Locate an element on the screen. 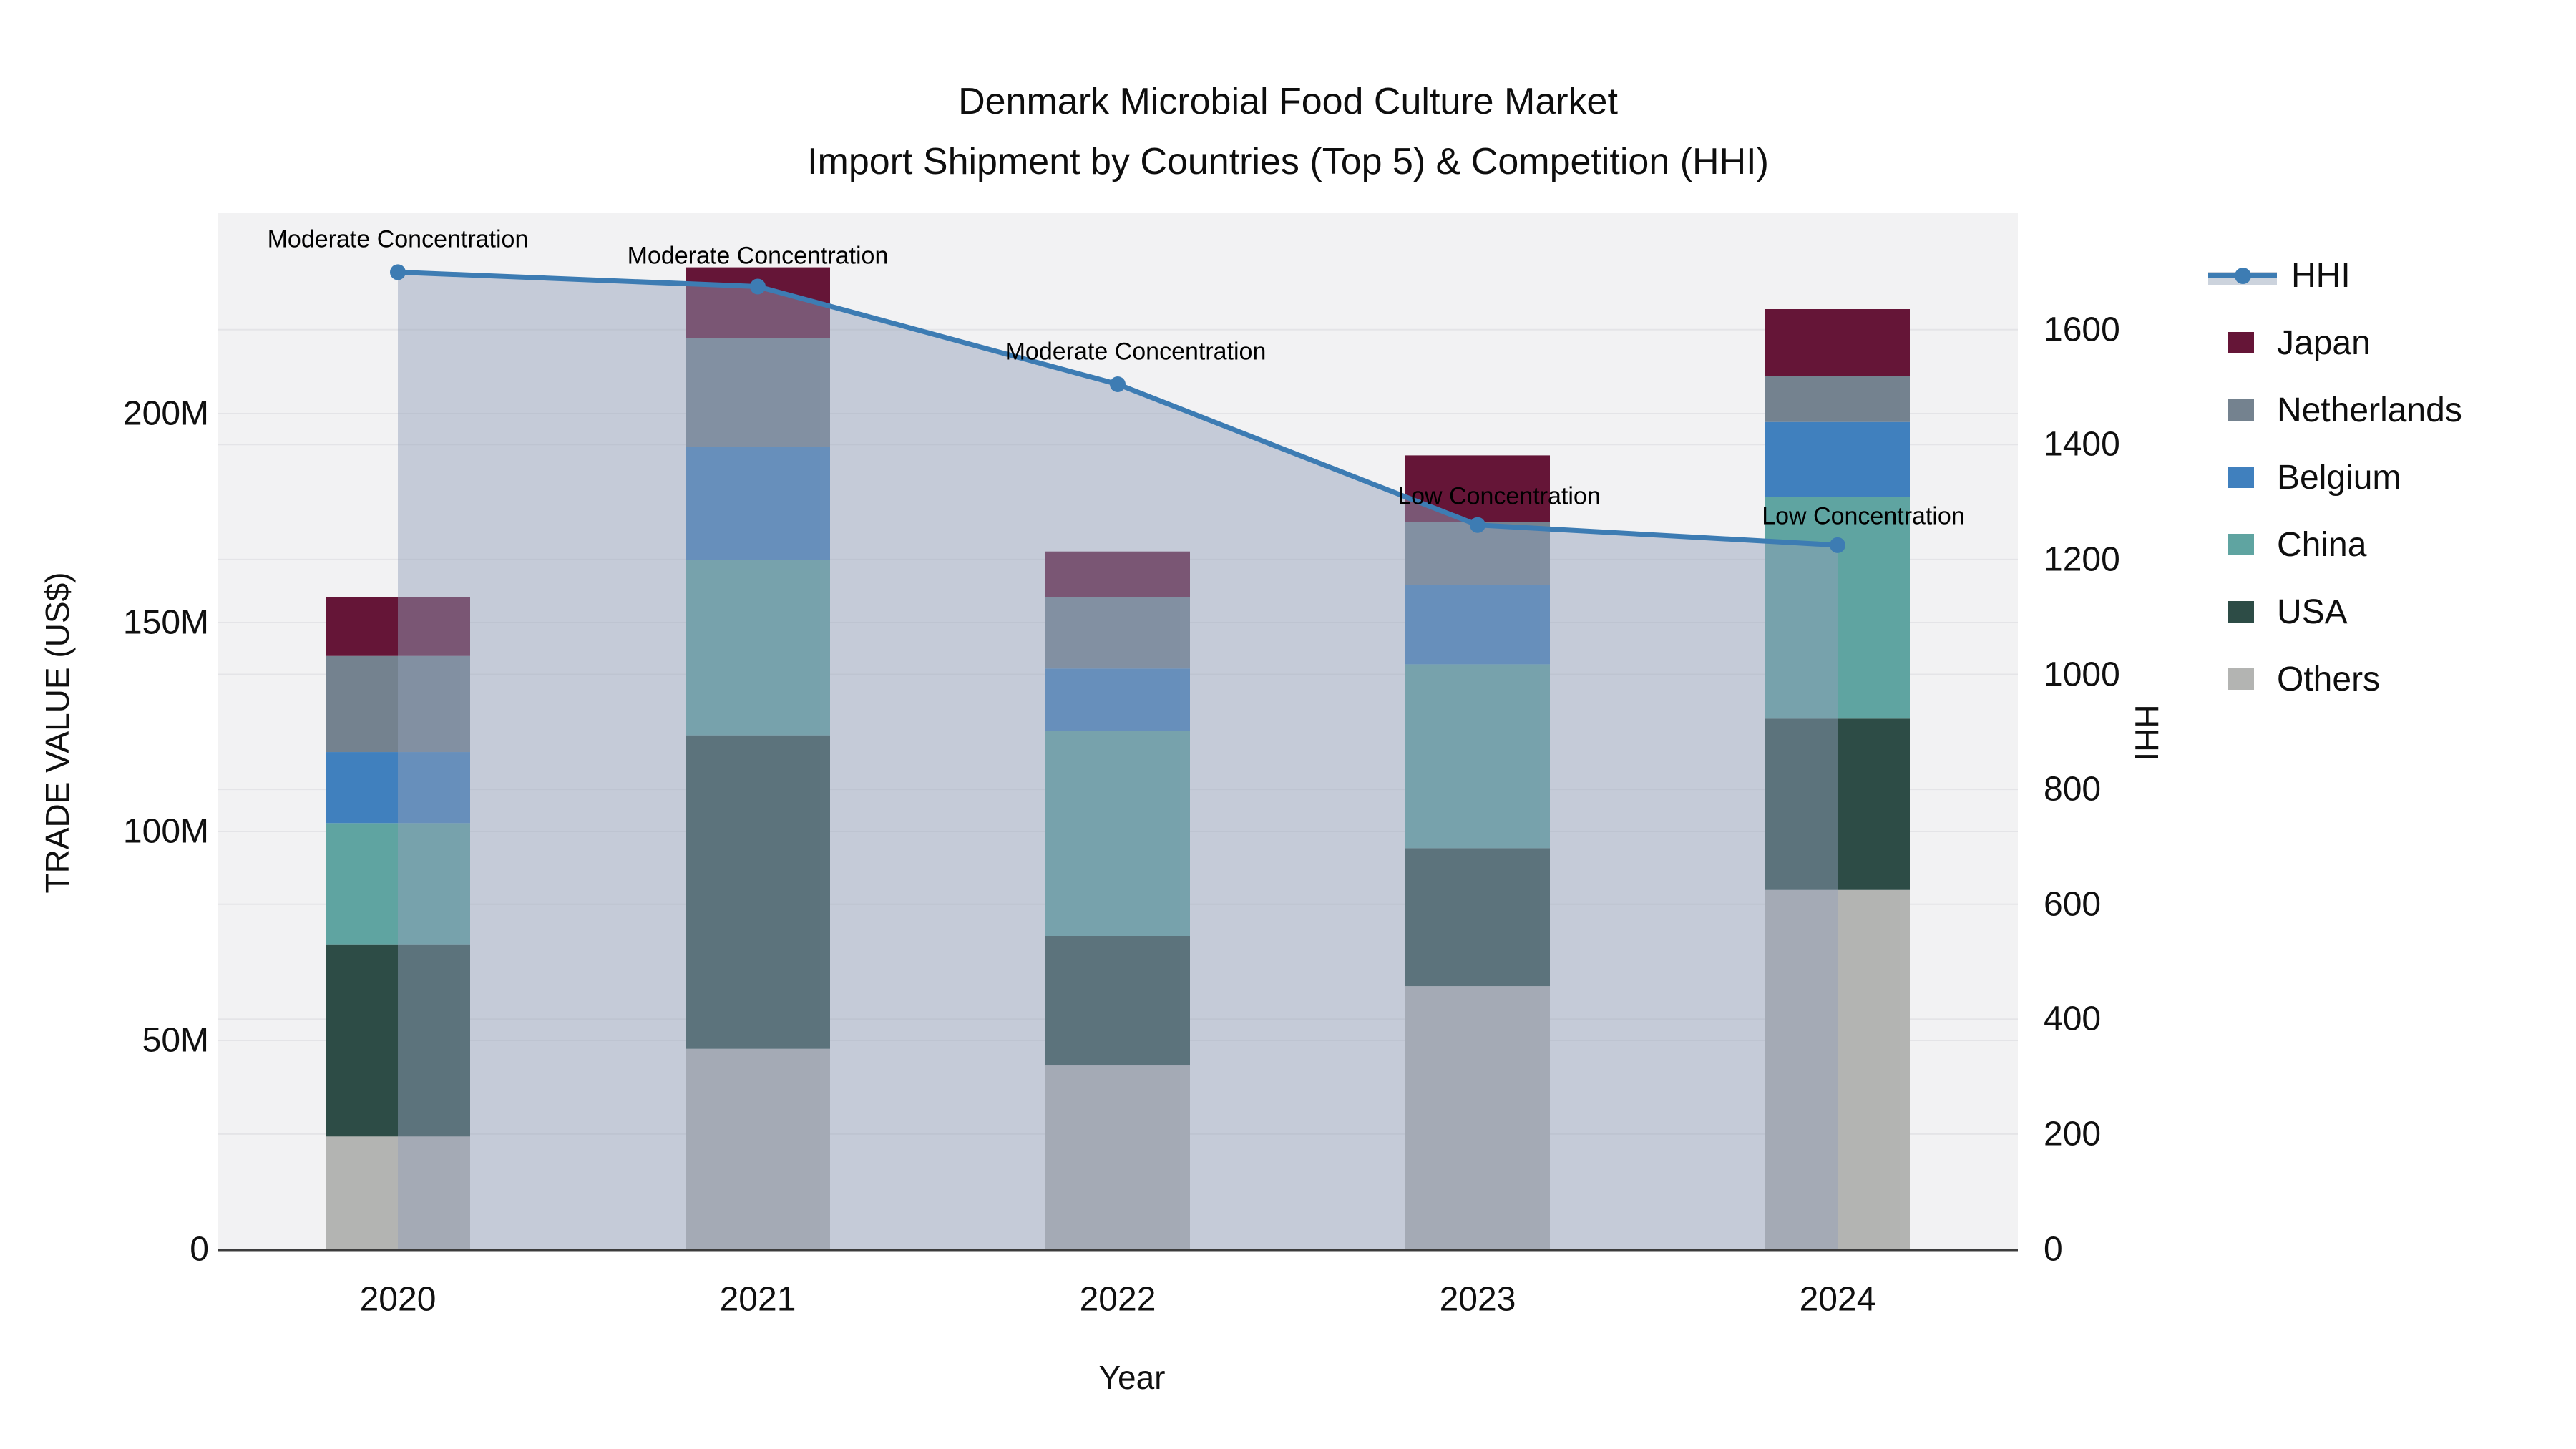  legend-item-netherlands: Netherlands is located at coordinates (2335, 410).